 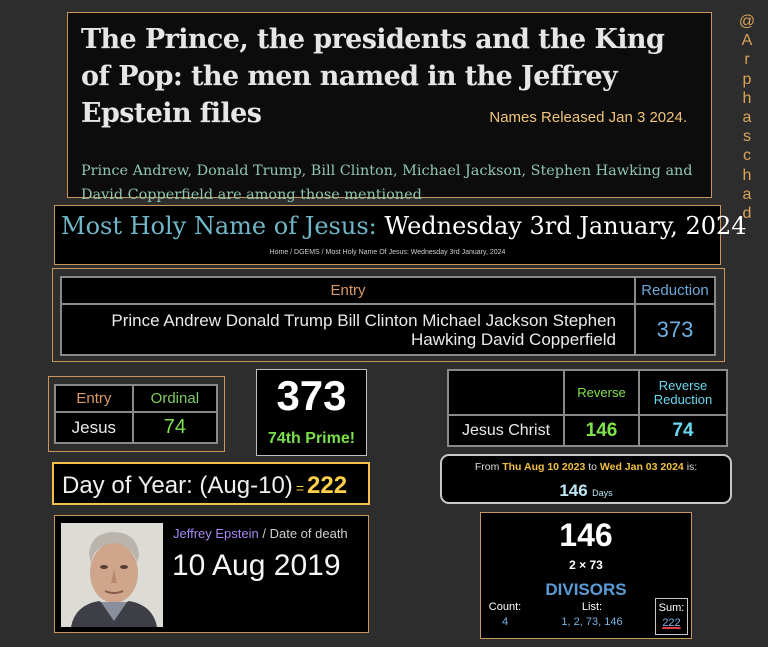 I want to click on credit-handle: @ A r p h a s c h a d, so click(x=747, y=117).